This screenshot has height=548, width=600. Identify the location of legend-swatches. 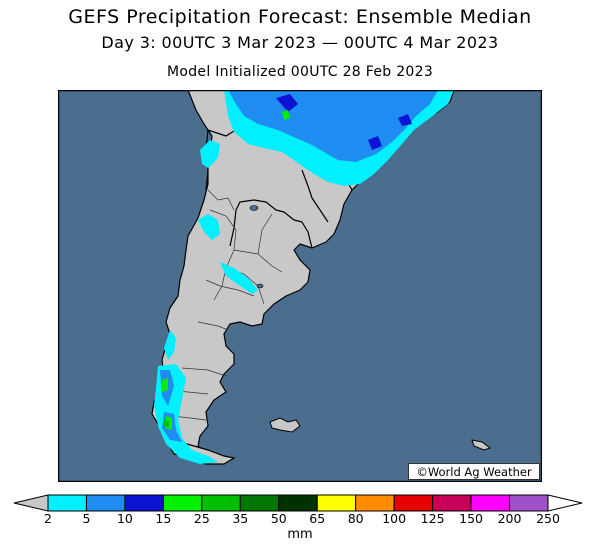
(298, 503).